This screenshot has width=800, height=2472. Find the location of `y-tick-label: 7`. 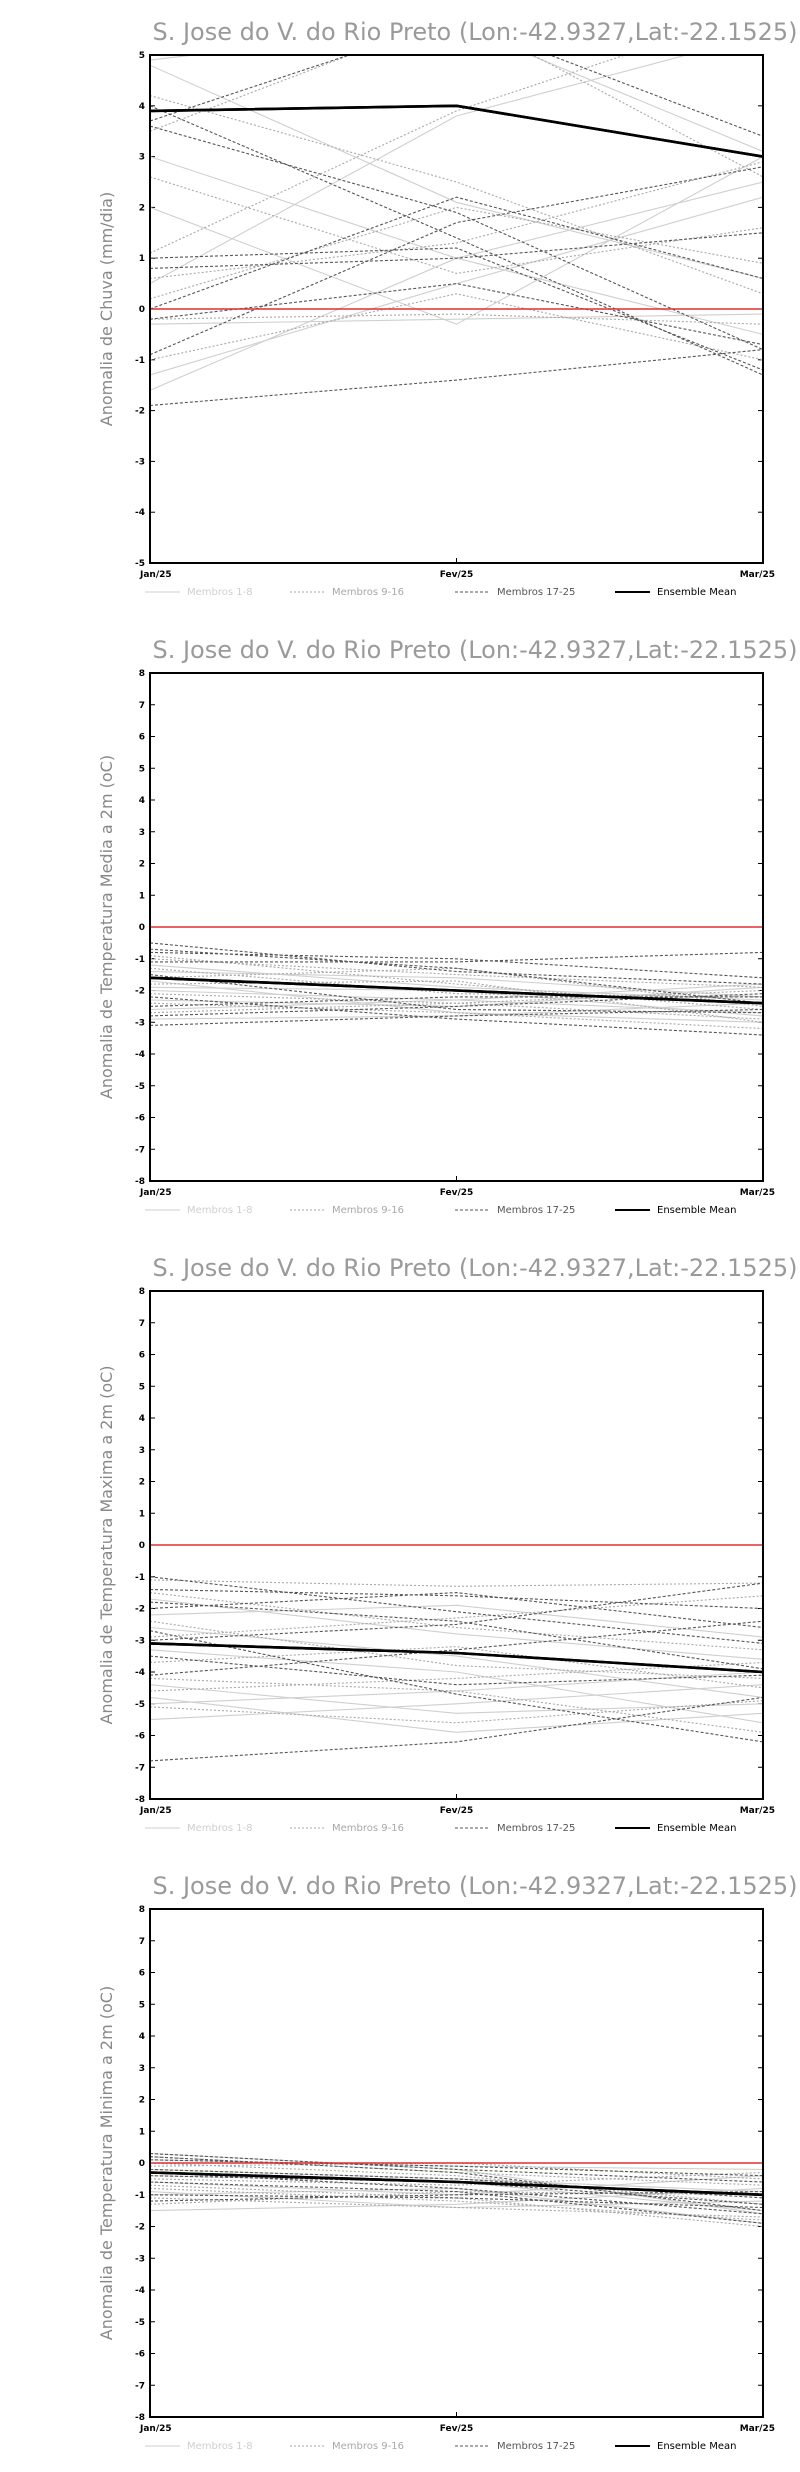

y-tick-label: 7 is located at coordinates (142, 1942).